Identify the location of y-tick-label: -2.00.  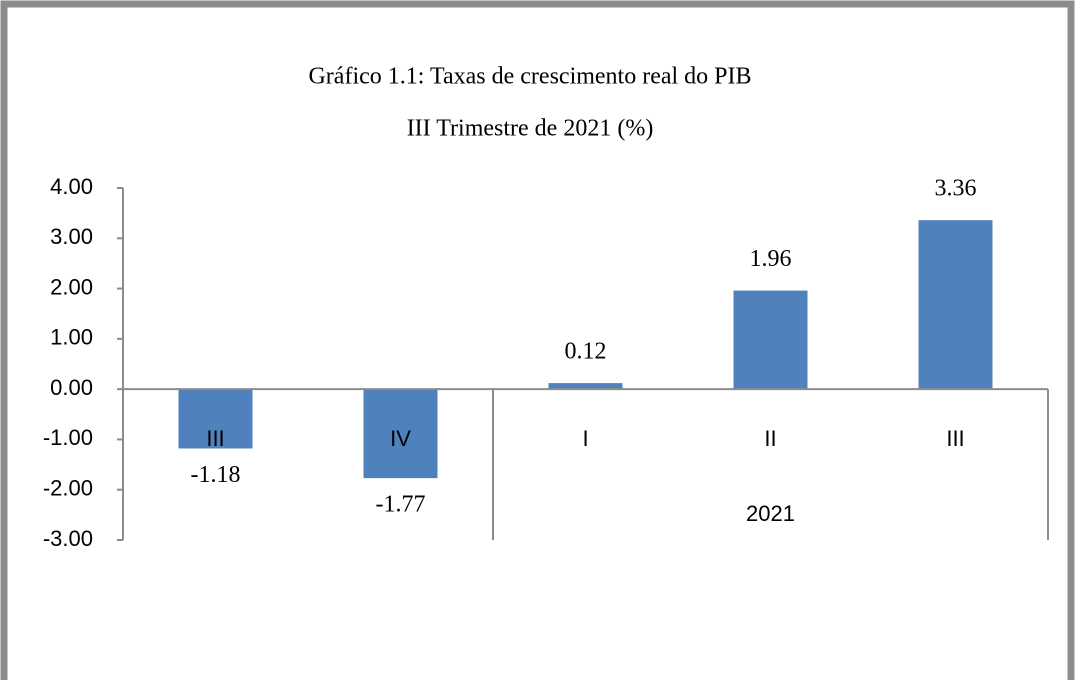
(68, 488).